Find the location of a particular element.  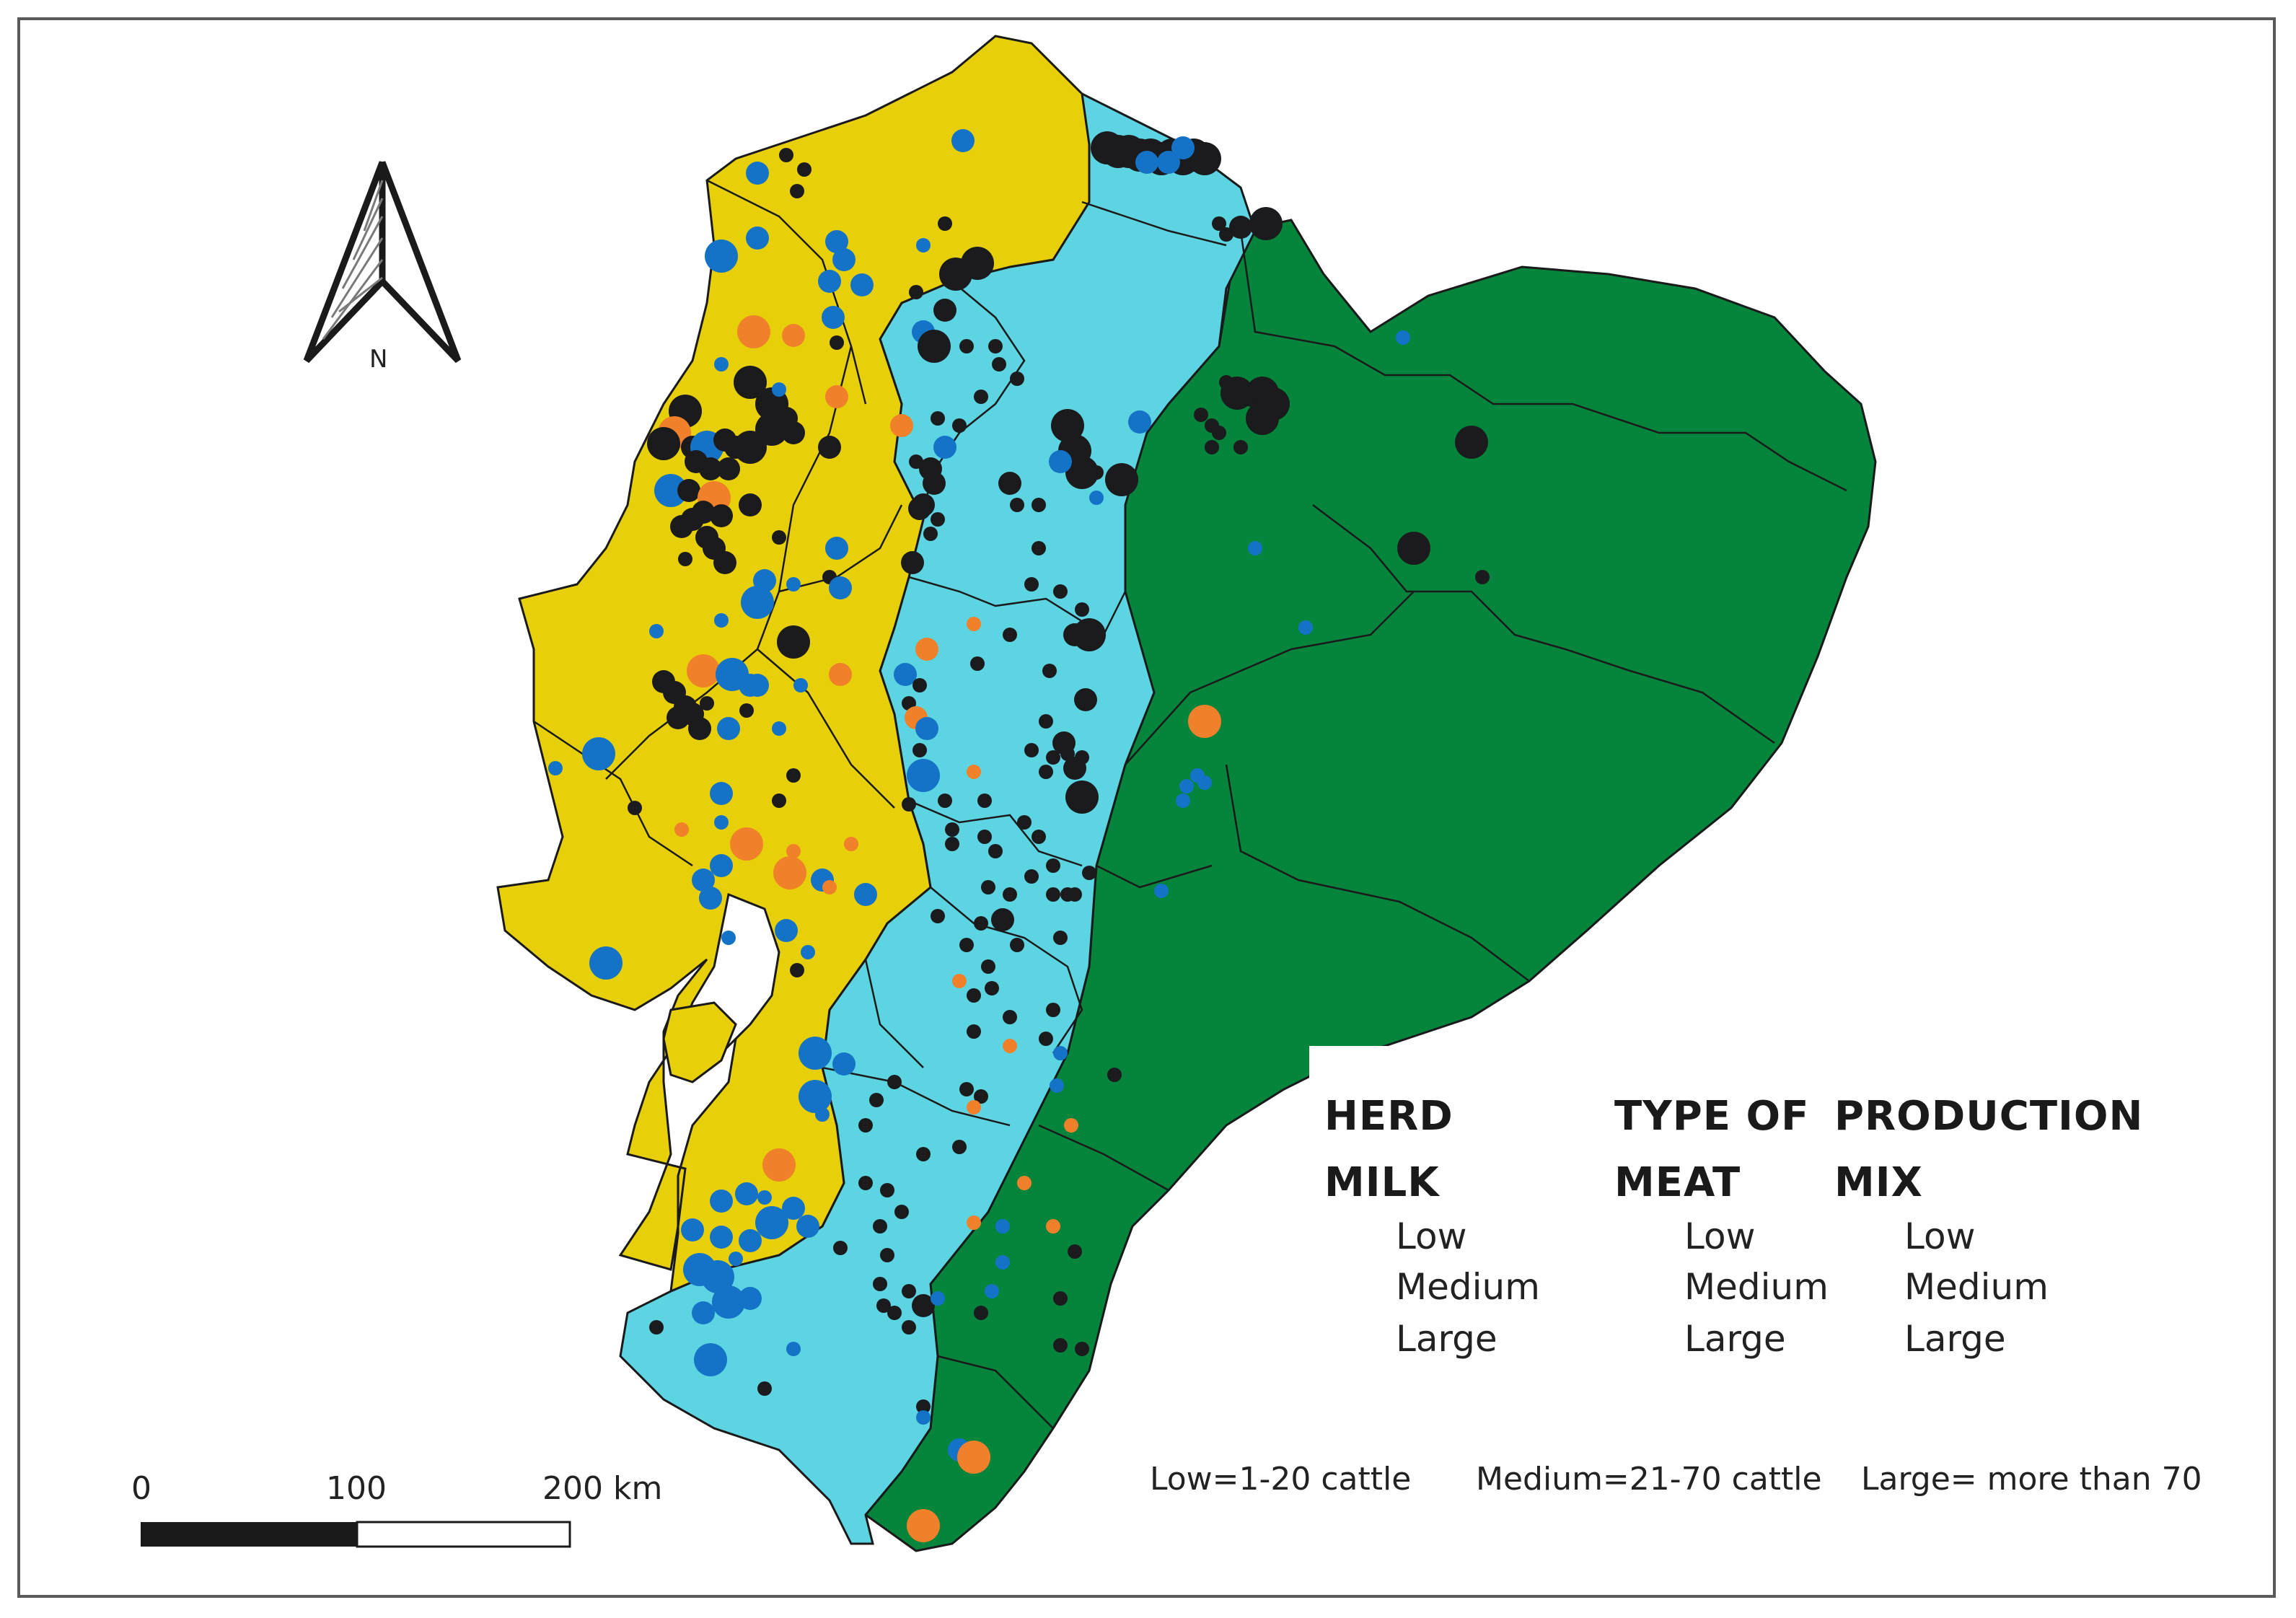

legend-milk-low: Low is located at coordinates (1432, 1236).